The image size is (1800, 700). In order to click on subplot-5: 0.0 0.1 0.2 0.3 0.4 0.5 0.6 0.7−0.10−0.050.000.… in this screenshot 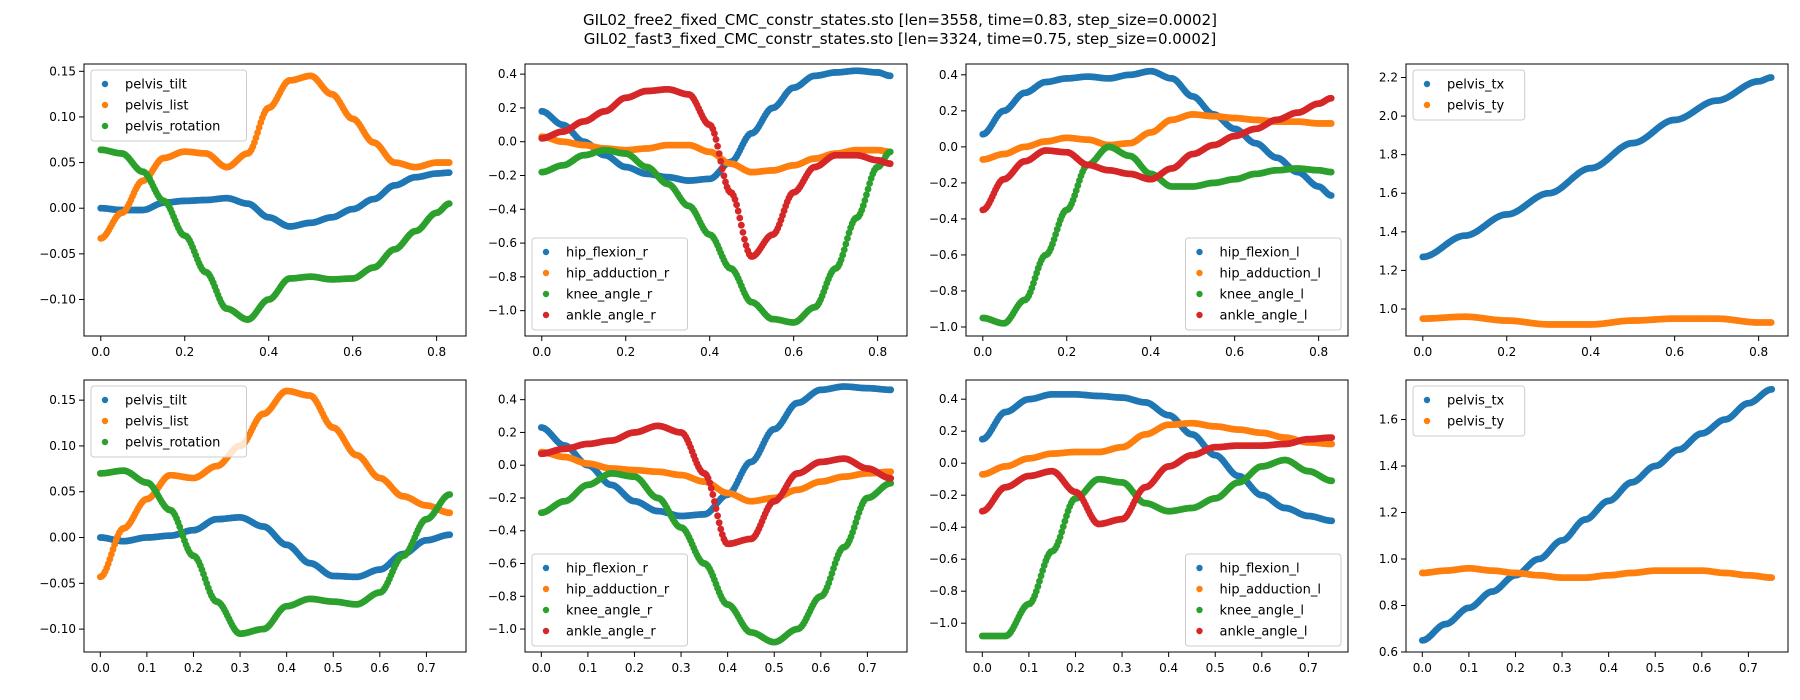, I will do `click(253, 527)`.